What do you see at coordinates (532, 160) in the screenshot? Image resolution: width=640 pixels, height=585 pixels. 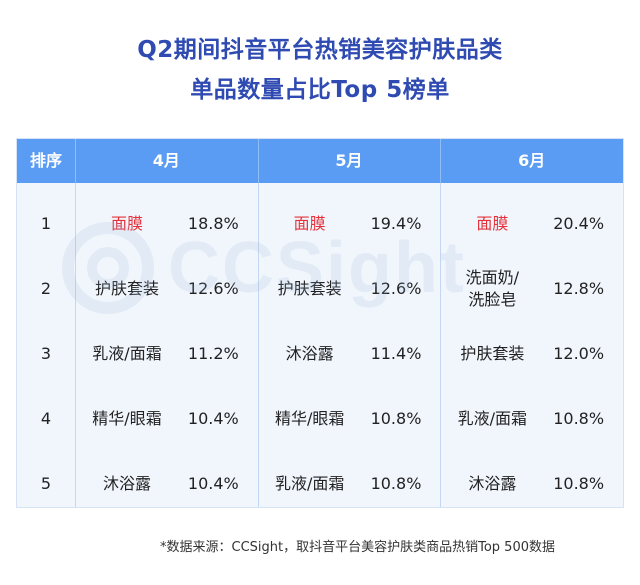 I see `header-month: 6月` at bounding box center [532, 160].